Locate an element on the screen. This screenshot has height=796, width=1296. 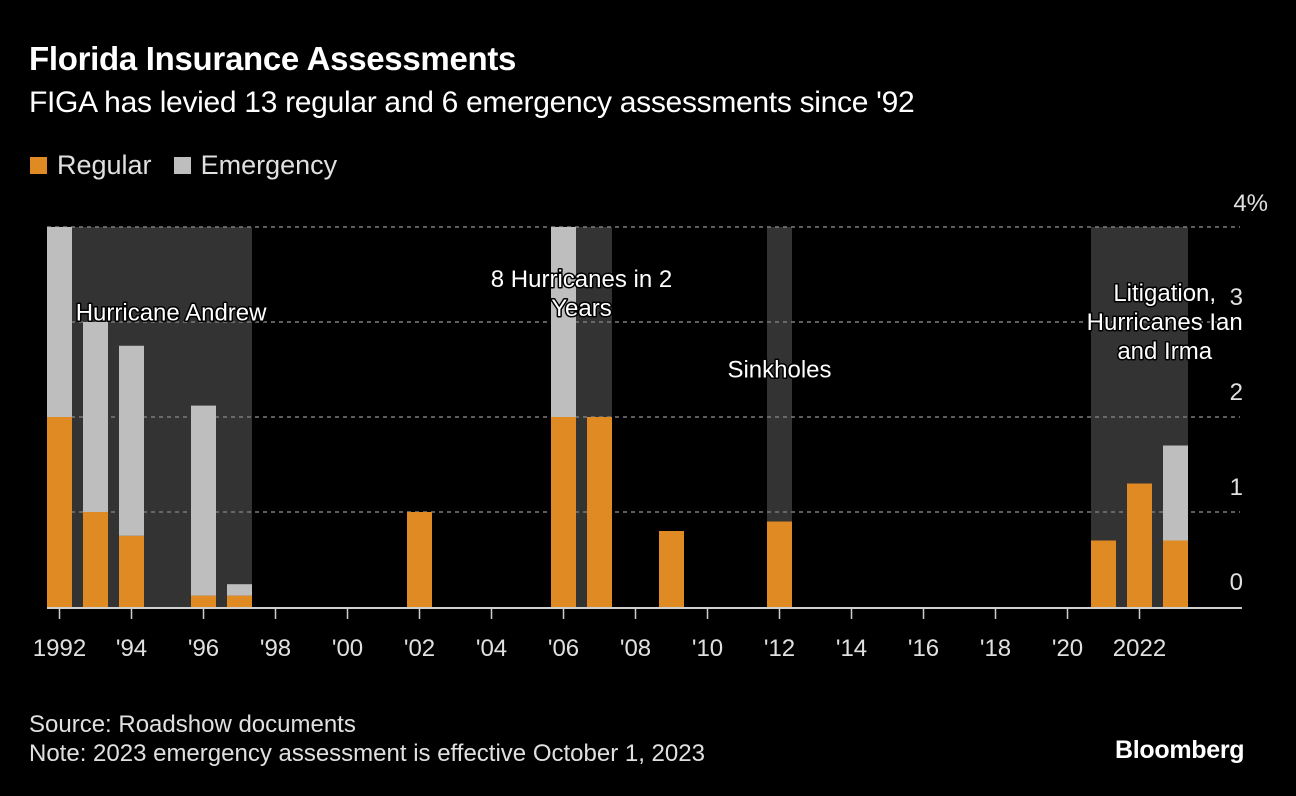
bar-regular-2007 is located at coordinates (599, 512).